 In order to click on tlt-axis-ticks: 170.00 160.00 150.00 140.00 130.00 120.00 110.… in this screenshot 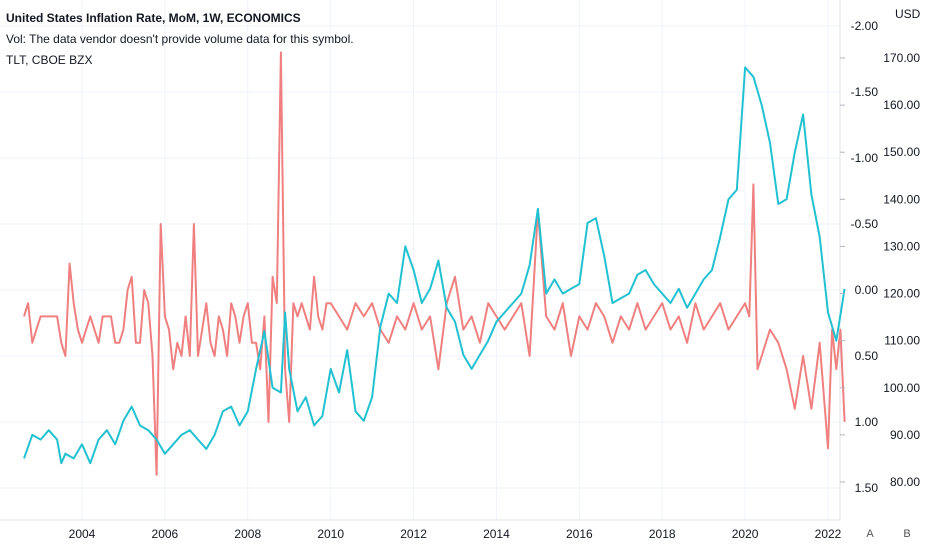, I will do `click(880, 270)`.